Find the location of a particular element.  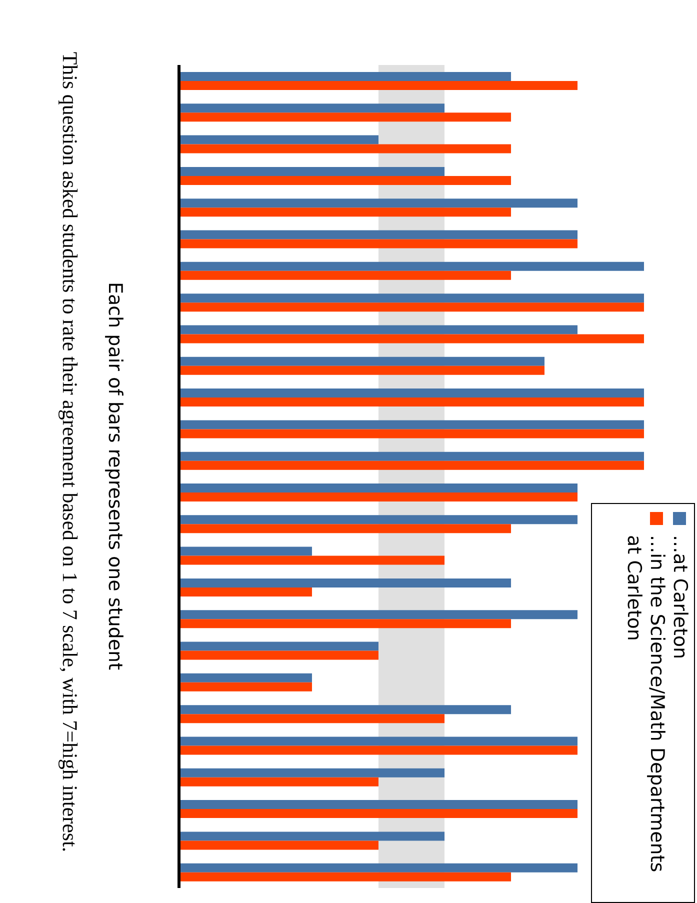

y-axis-title: Each pair of bars represents one student is located at coordinates (115, 476).